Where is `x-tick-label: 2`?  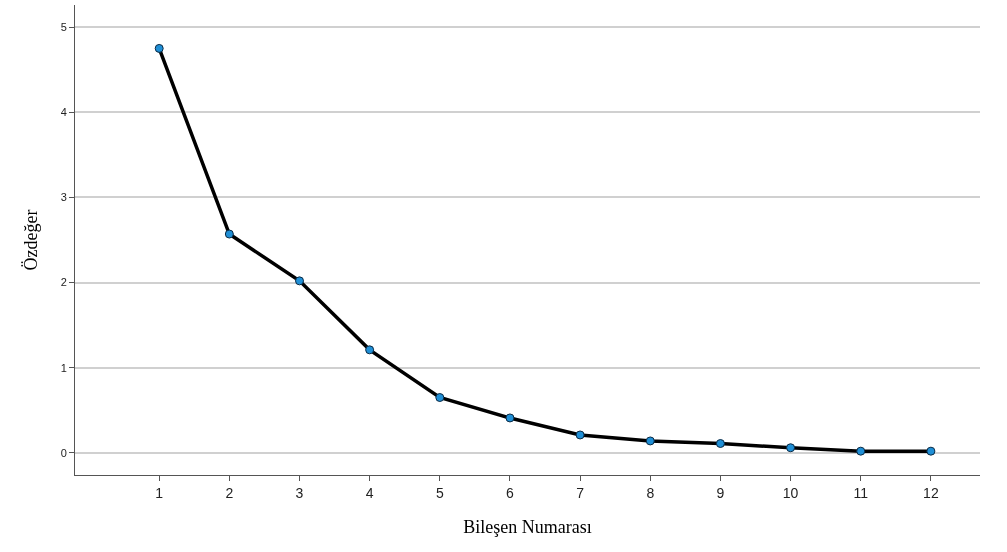
x-tick-label: 2 is located at coordinates (229, 492).